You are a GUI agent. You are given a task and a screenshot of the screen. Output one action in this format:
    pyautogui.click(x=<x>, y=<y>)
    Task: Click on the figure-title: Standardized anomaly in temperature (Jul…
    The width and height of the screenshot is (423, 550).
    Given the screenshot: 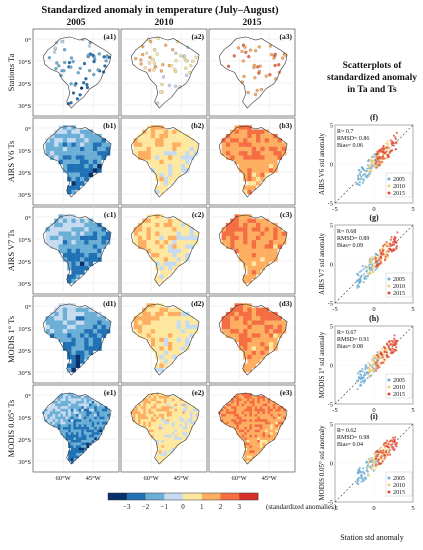 What is the action you would take?
    pyautogui.click(x=160, y=10)
    